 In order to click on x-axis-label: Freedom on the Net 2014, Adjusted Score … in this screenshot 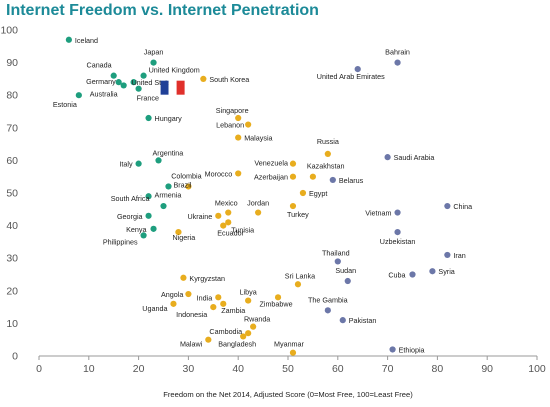, I will do `click(288, 394)`.